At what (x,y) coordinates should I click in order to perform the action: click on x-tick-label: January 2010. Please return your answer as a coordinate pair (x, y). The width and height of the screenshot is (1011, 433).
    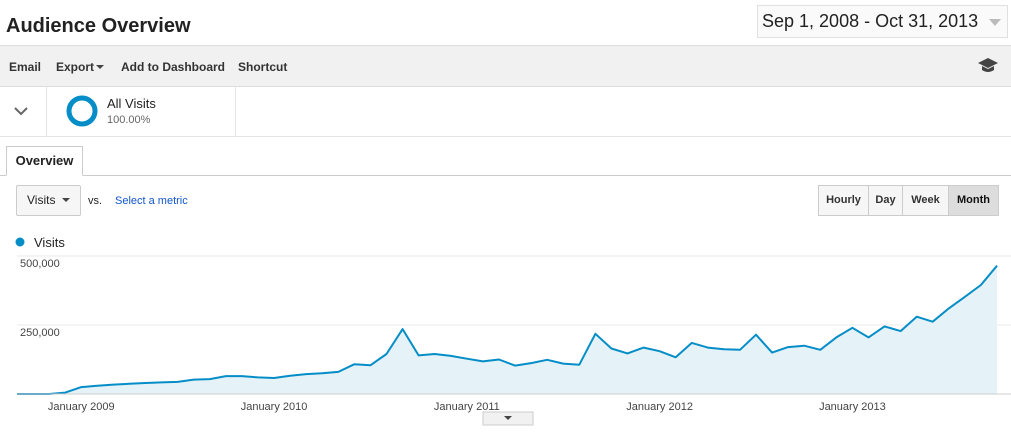
    Looking at the image, I should click on (274, 407).